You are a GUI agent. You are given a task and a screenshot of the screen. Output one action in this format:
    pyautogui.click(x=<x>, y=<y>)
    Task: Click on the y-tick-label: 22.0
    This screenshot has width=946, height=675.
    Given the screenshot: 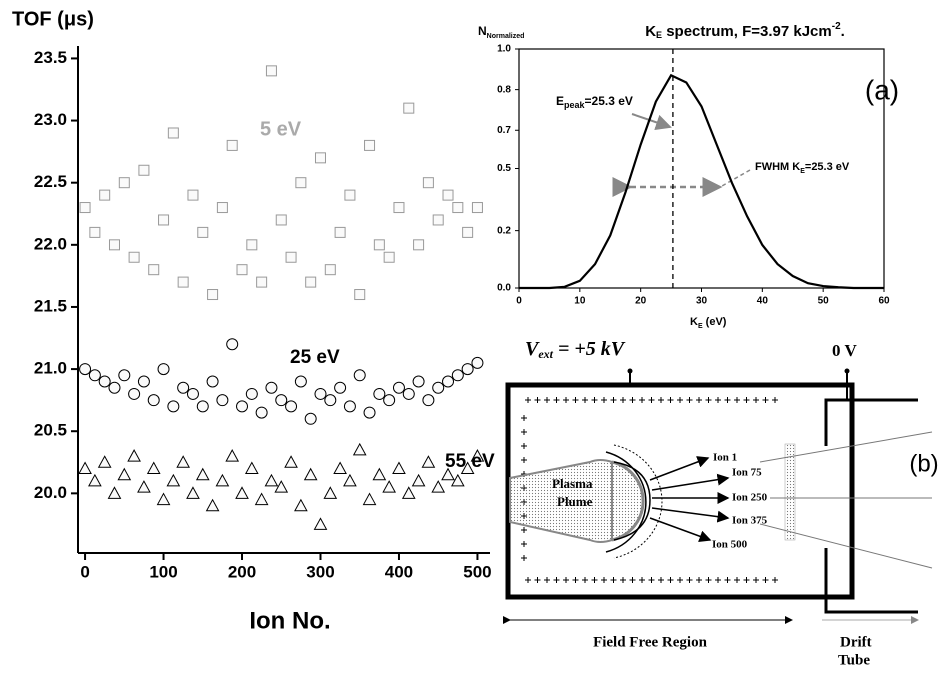 What is the action you would take?
    pyautogui.click(x=50, y=243)
    